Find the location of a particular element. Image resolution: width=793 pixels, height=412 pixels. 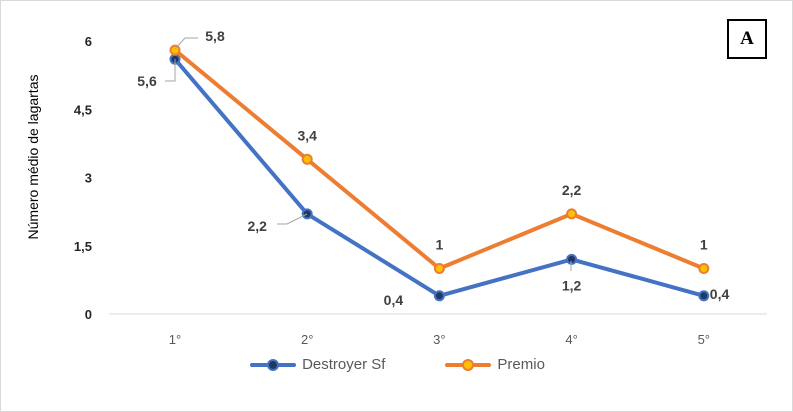

y-tick-label: 4,5 is located at coordinates (83, 109).